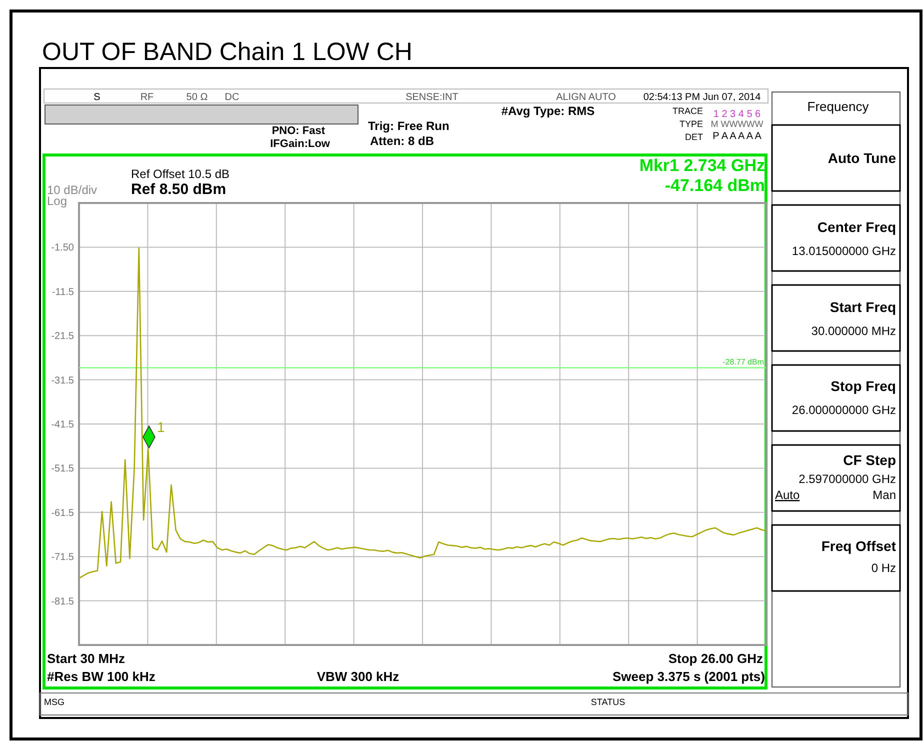 The image size is (924, 742). What do you see at coordinates (702, 97) in the screenshot?
I see `text: 02:54:13 PM Jun 07, 2014` at bounding box center [702, 97].